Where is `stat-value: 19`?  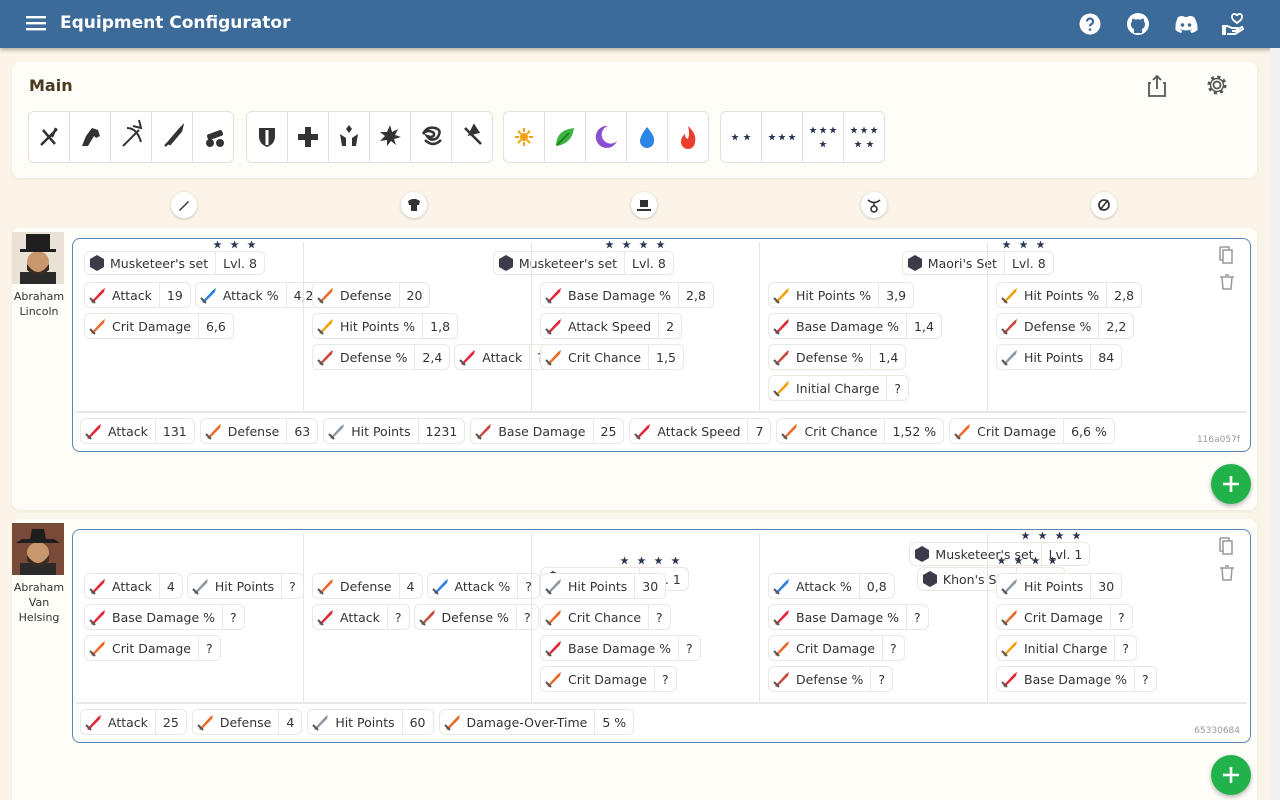 stat-value: 19 is located at coordinates (174, 295).